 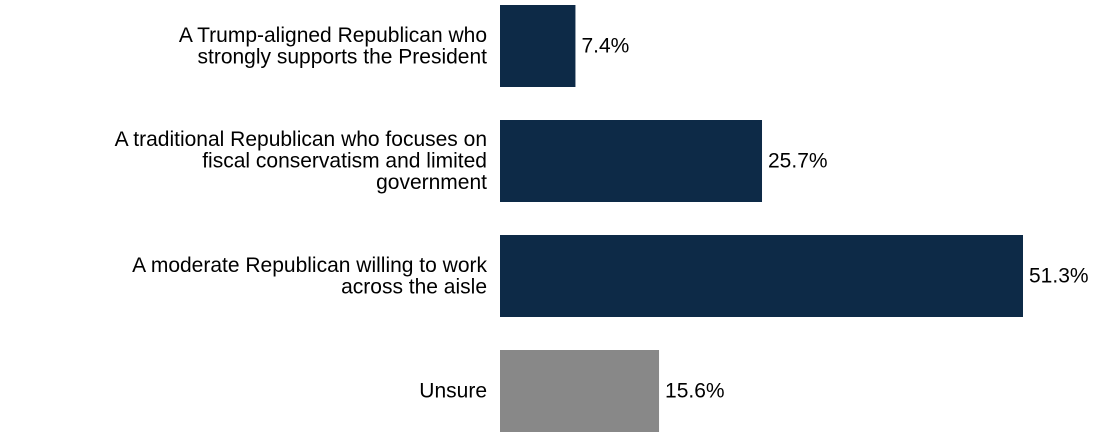 I want to click on category-label-2-line-1: across the aisle, so click(x=414, y=286).